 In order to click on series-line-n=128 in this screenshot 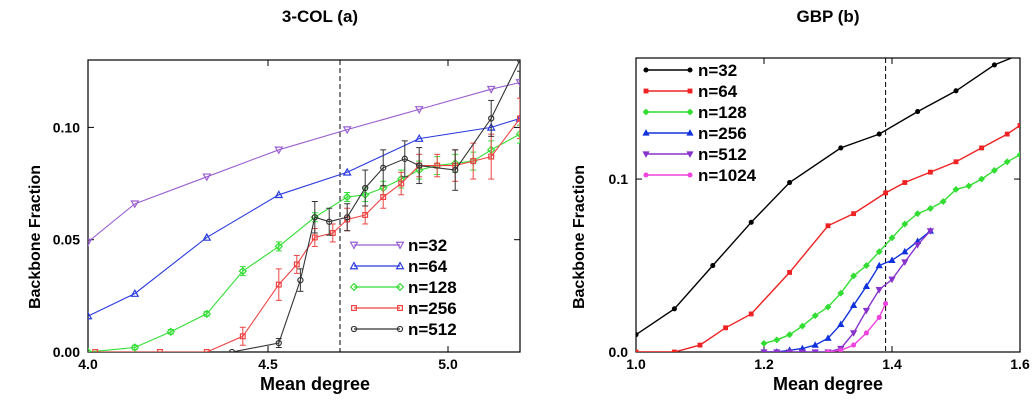, I will do `click(891, 249)`.